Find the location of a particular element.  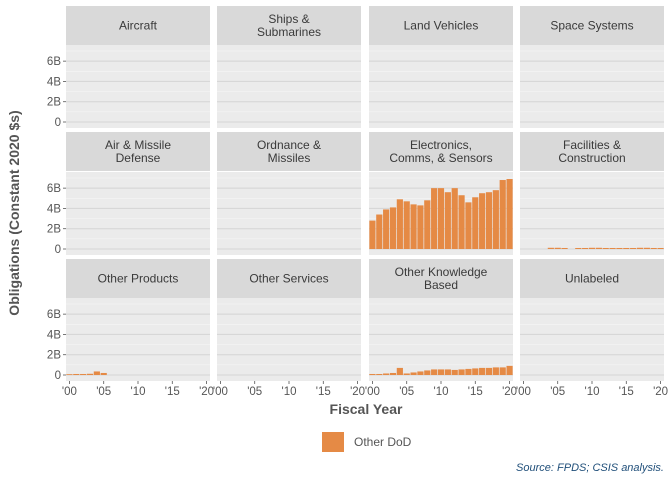

facet-label: Based is located at coordinates (441, 285).